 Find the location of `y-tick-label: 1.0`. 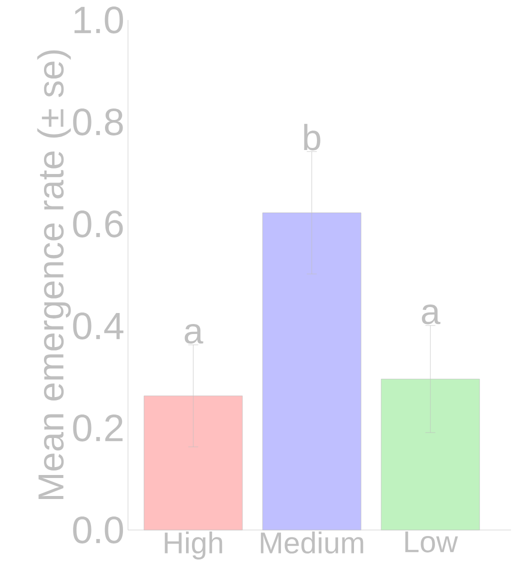

y-tick-label: 1.0 is located at coordinates (98, 20).